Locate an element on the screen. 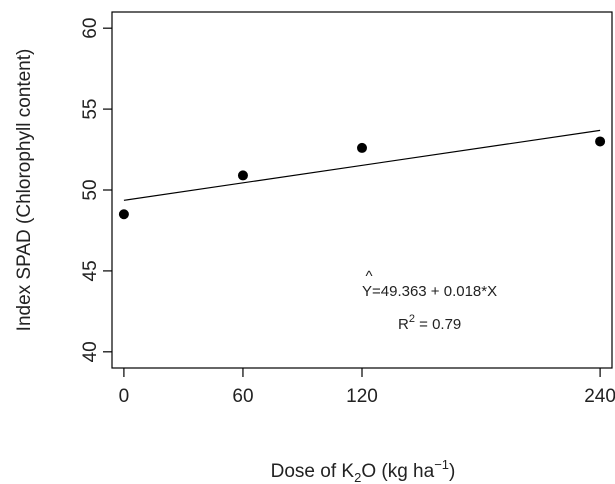 The height and width of the screenshot is (484, 615). r-squared: R2 = 0.79 is located at coordinates (429, 323).